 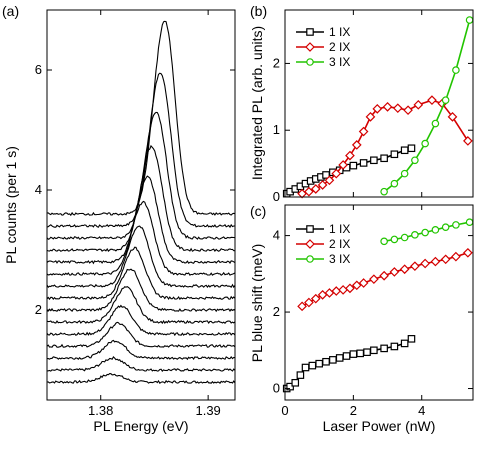 What do you see at coordinates (10, 11) in the screenshot?
I see `panel-a-label: (a)` at bounding box center [10, 11].